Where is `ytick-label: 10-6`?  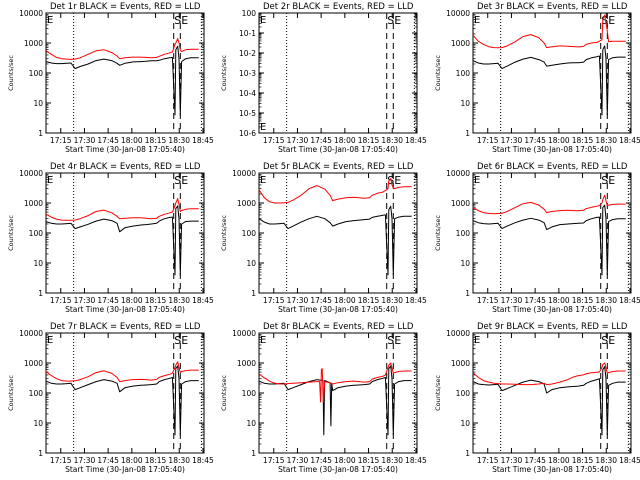 ytick-label: 10-6 is located at coordinates (247, 133).